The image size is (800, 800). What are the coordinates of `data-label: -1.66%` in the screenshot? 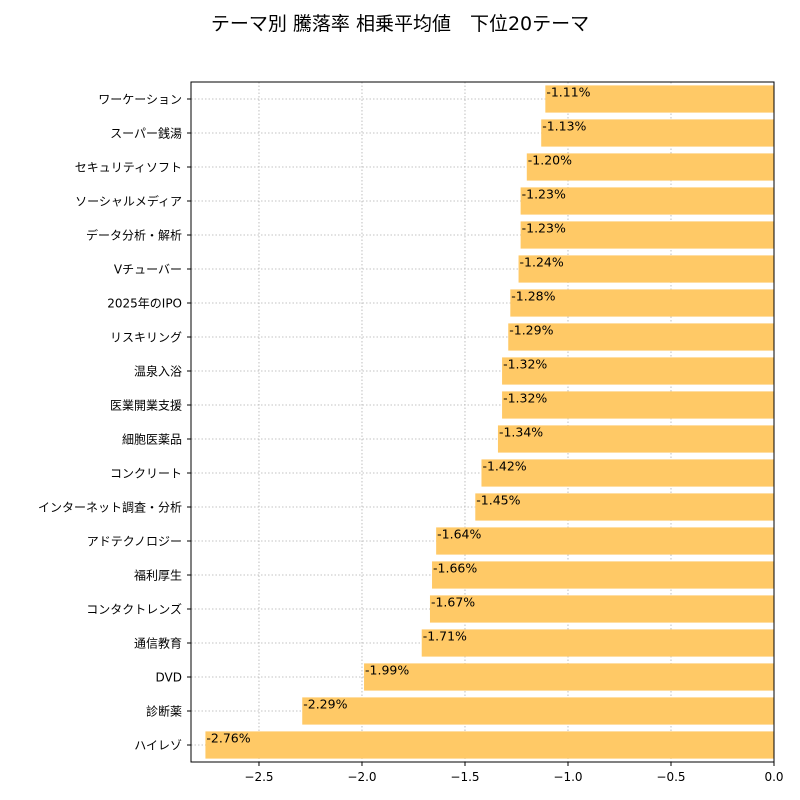 It's located at (455, 567).